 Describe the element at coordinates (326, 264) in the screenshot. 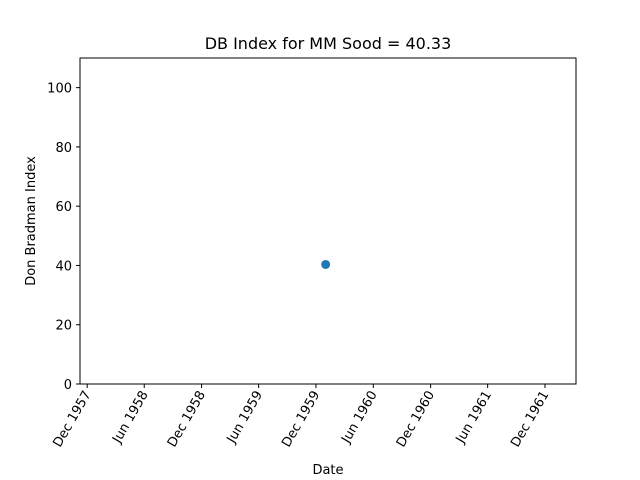

I see `data-point` at that location.